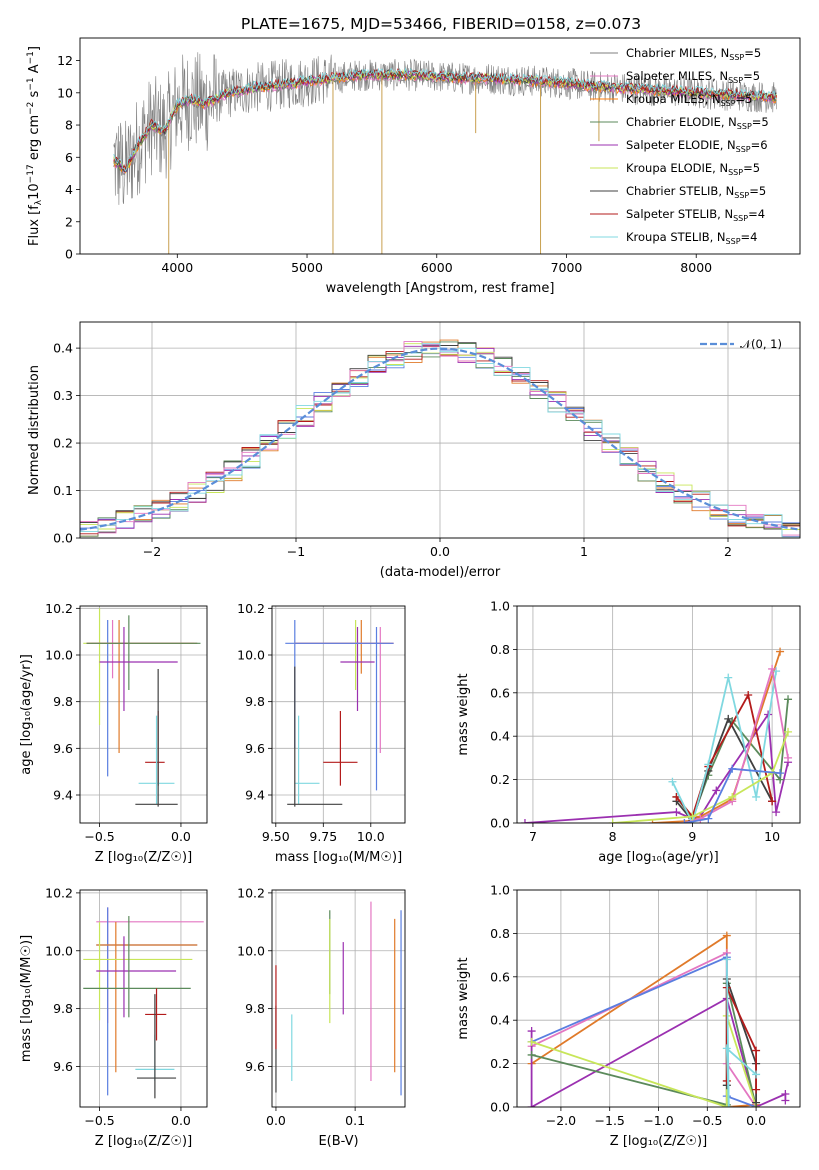 The height and width of the screenshot is (1170, 819). What do you see at coordinates (759, 145) in the screenshot?
I see `legend-label-count: =6` at bounding box center [759, 145].